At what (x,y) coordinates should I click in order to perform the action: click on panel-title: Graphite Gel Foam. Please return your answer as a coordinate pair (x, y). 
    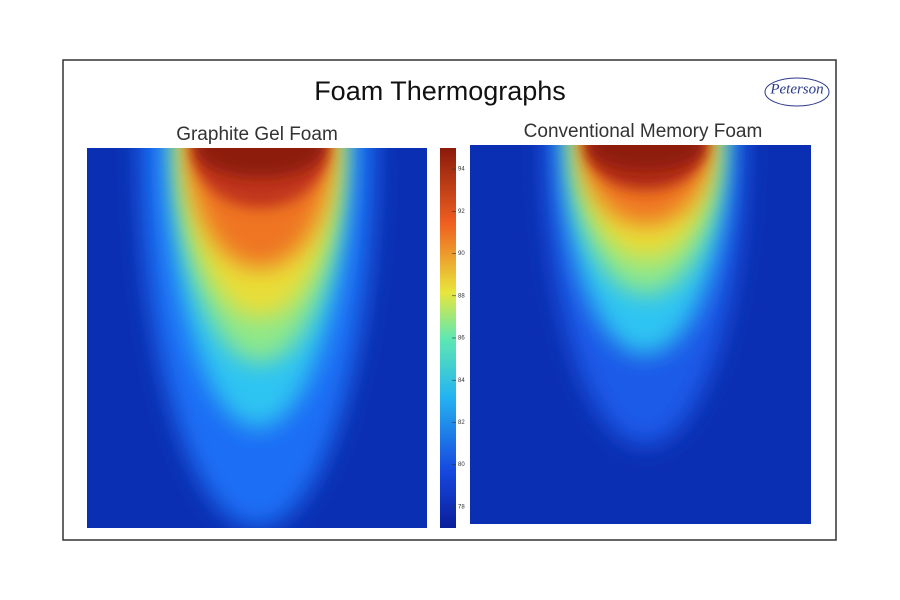
    Looking at the image, I should click on (257, 134).